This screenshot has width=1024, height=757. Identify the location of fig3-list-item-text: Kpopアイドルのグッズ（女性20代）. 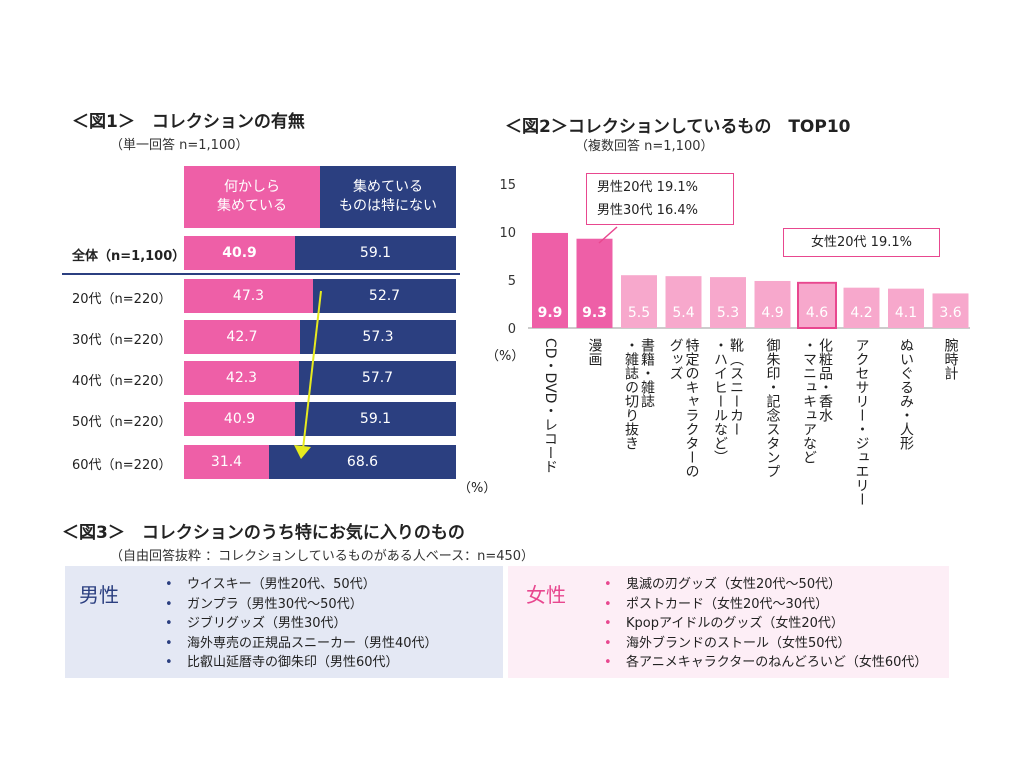
(735, 623).